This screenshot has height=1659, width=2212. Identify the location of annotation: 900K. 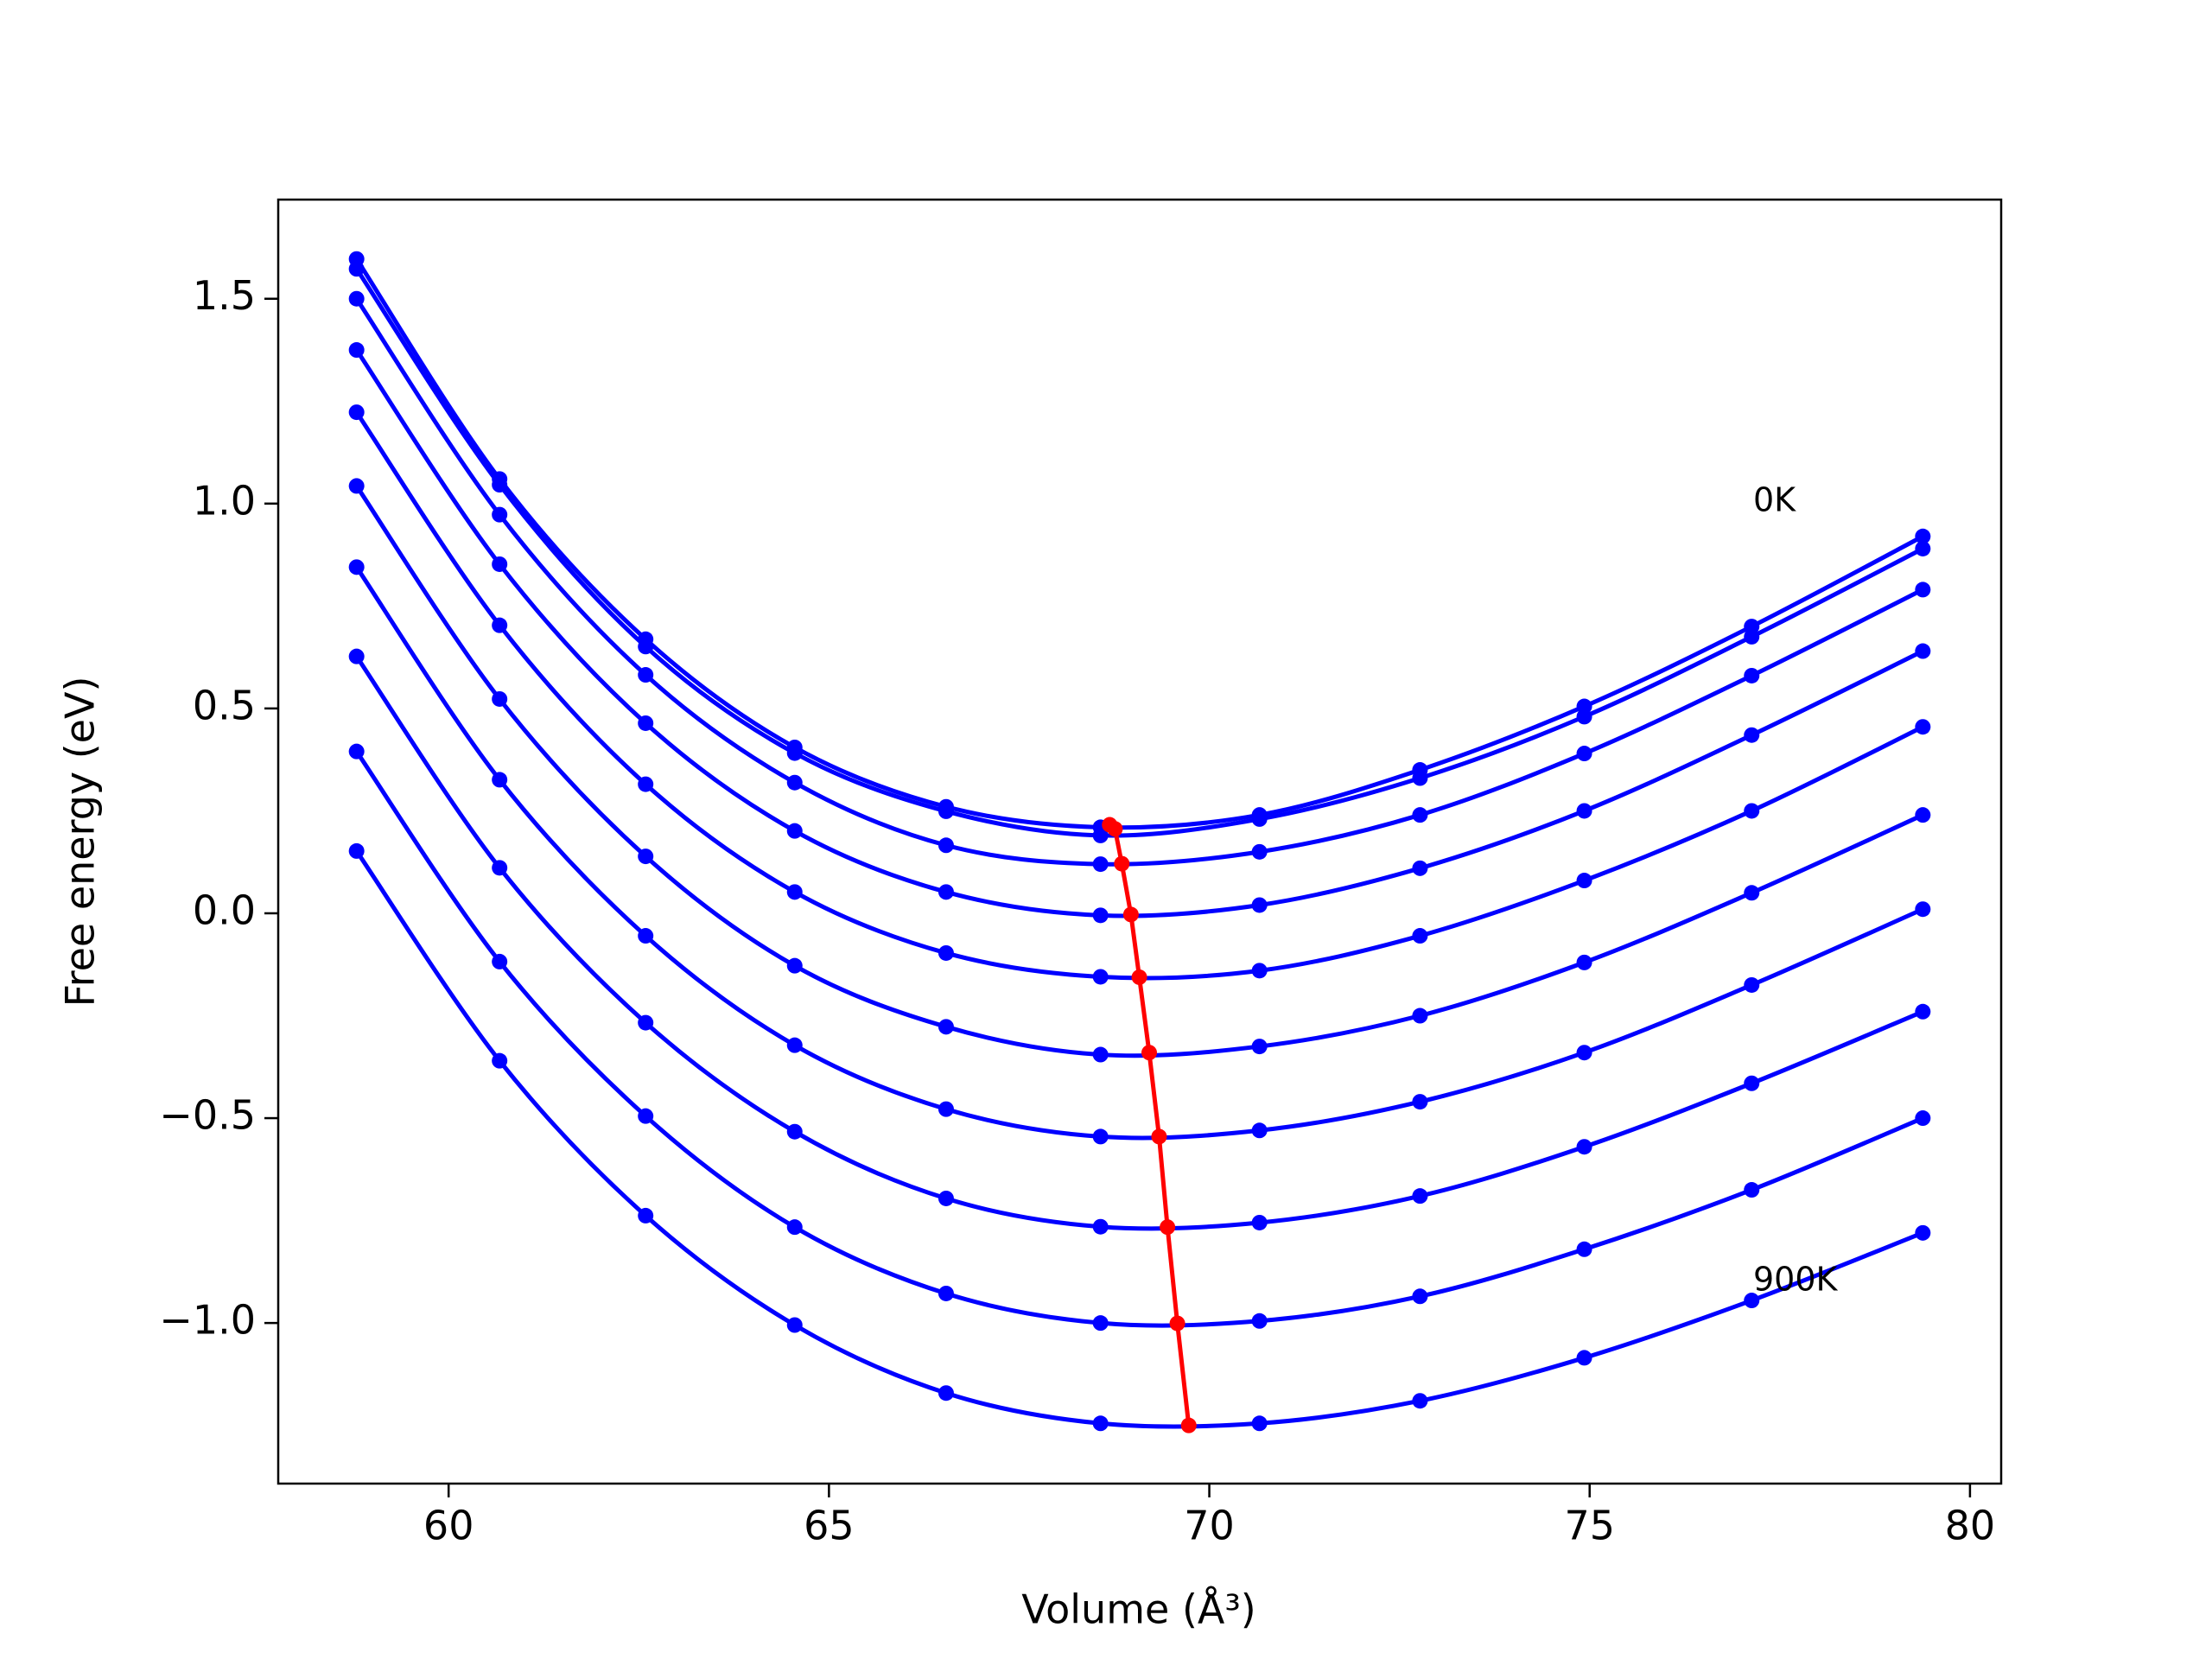
(1796, 1280).